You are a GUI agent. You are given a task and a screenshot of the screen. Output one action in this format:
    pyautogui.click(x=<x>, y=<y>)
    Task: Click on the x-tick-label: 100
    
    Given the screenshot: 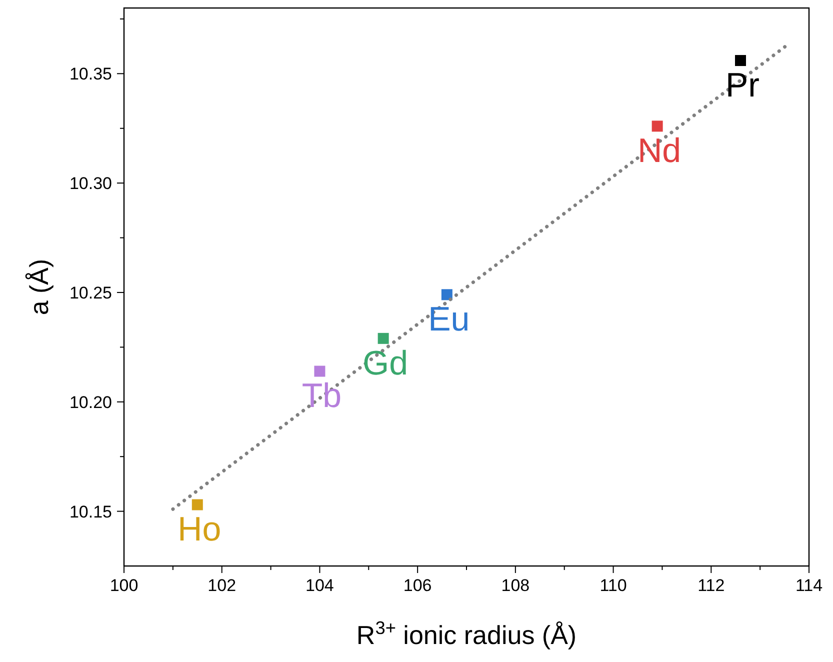 What is the action you would take?
    pyautogui.click(x=124, y=585)
    